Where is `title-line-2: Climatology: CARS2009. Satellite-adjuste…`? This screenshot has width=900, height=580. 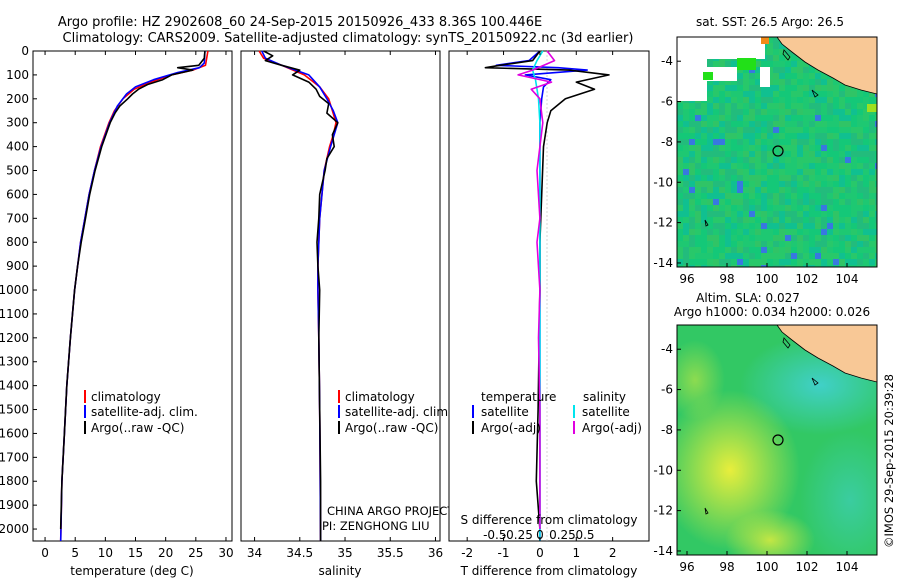 title-line-2: Climatology: CARS2009. Satellite-adjuste… is located at coordinates (348, 38).